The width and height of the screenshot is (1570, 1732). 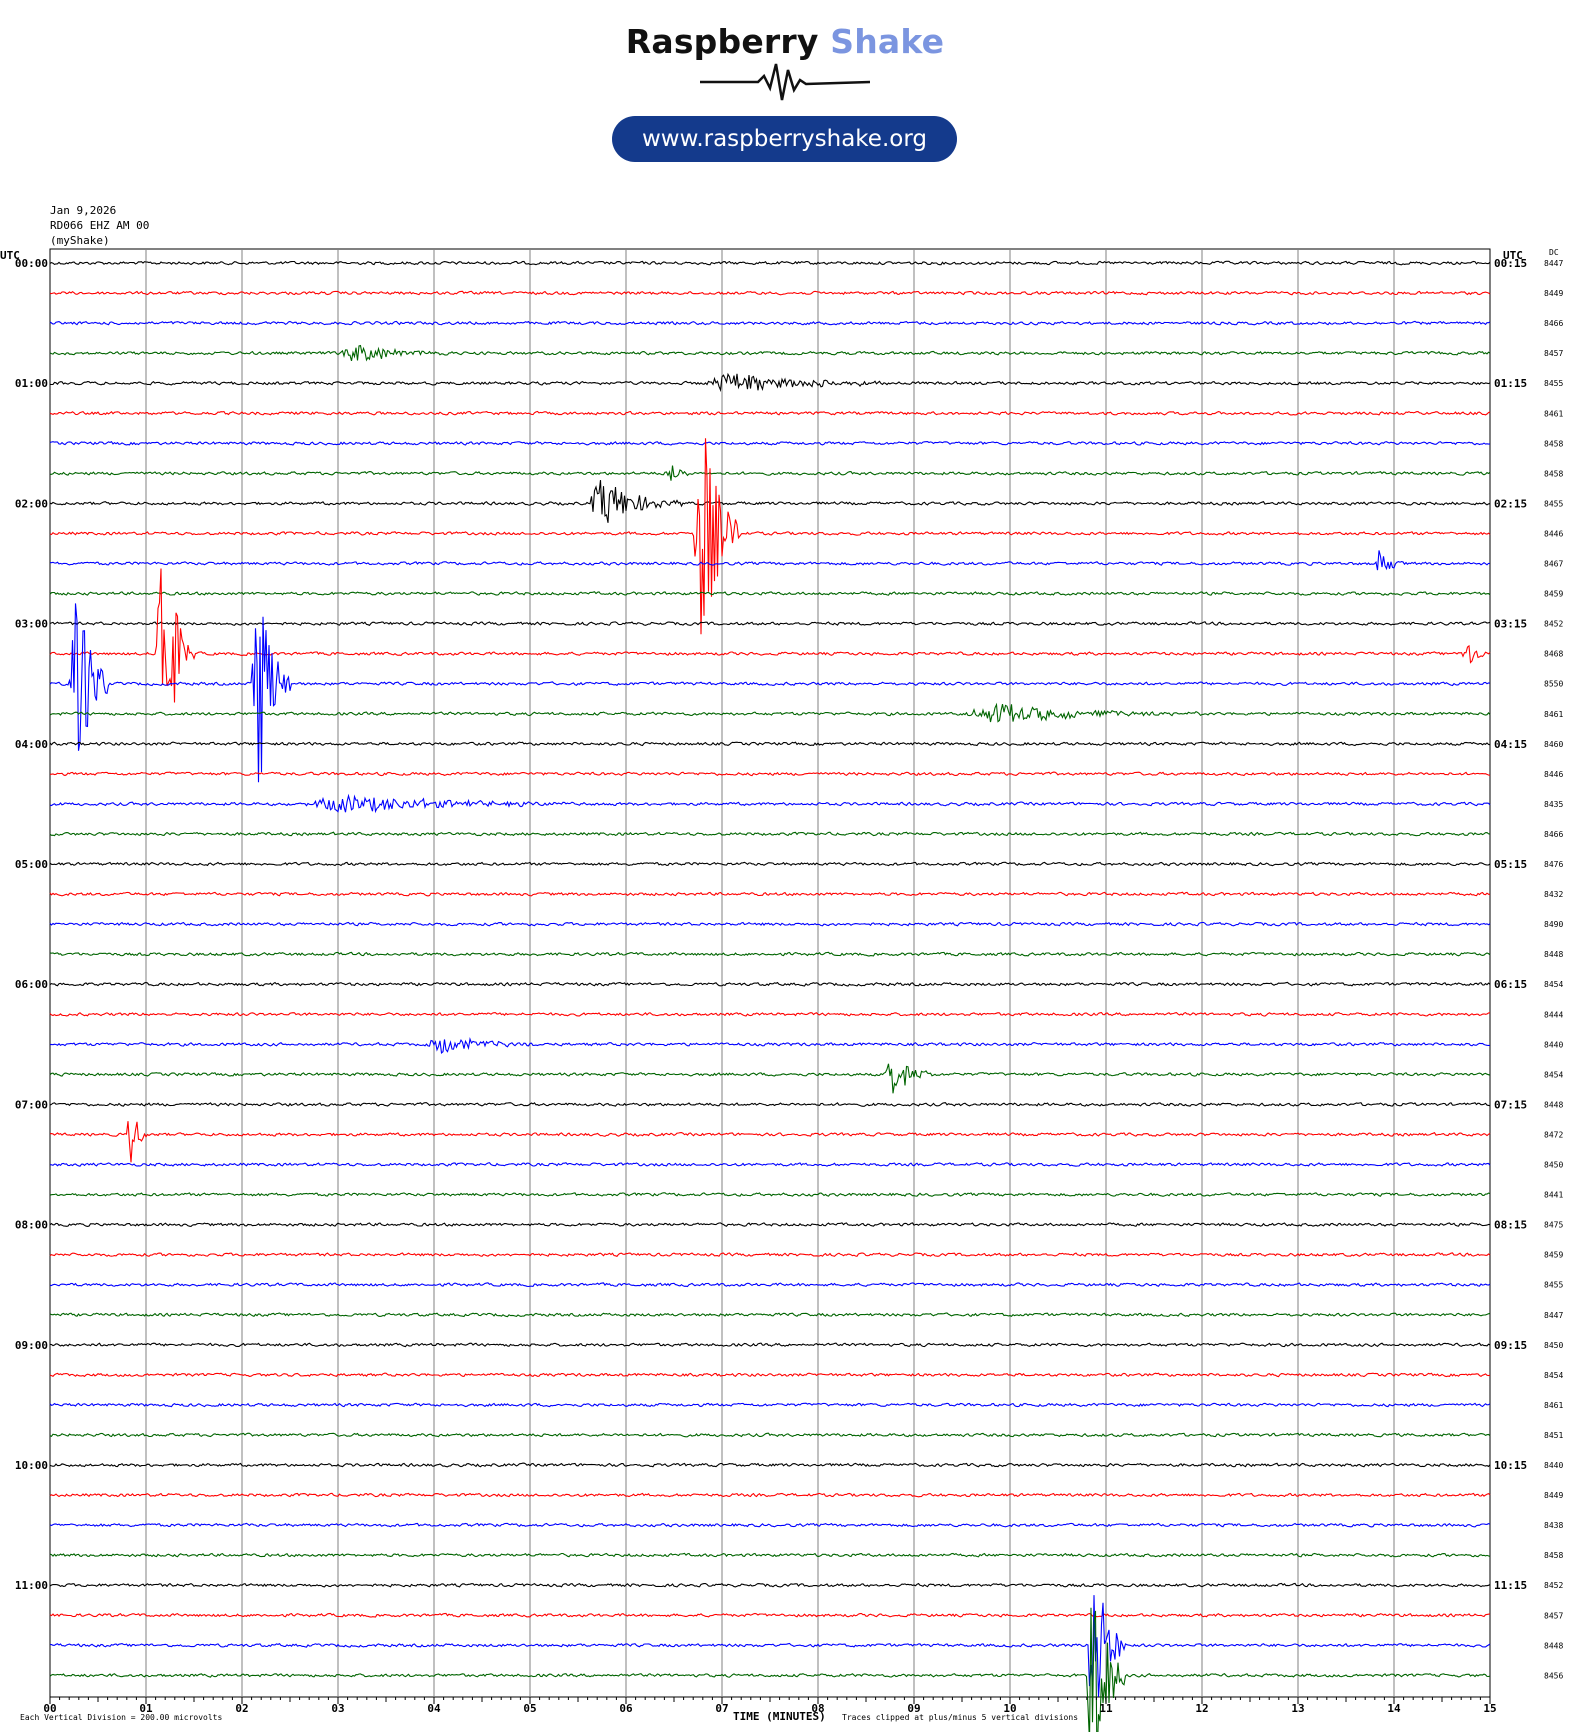 What do you see at coordinates (1554, 252) in the screenshot?
I see `dc-header-label: DC` at bounding box center [1554, 252].